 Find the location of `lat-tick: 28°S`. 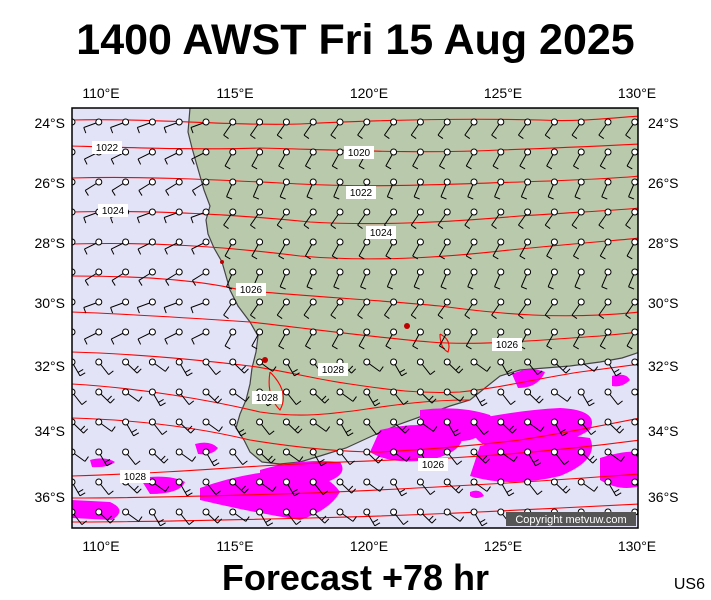

lat-tick: 28°S is located at coordinates (663, 243).